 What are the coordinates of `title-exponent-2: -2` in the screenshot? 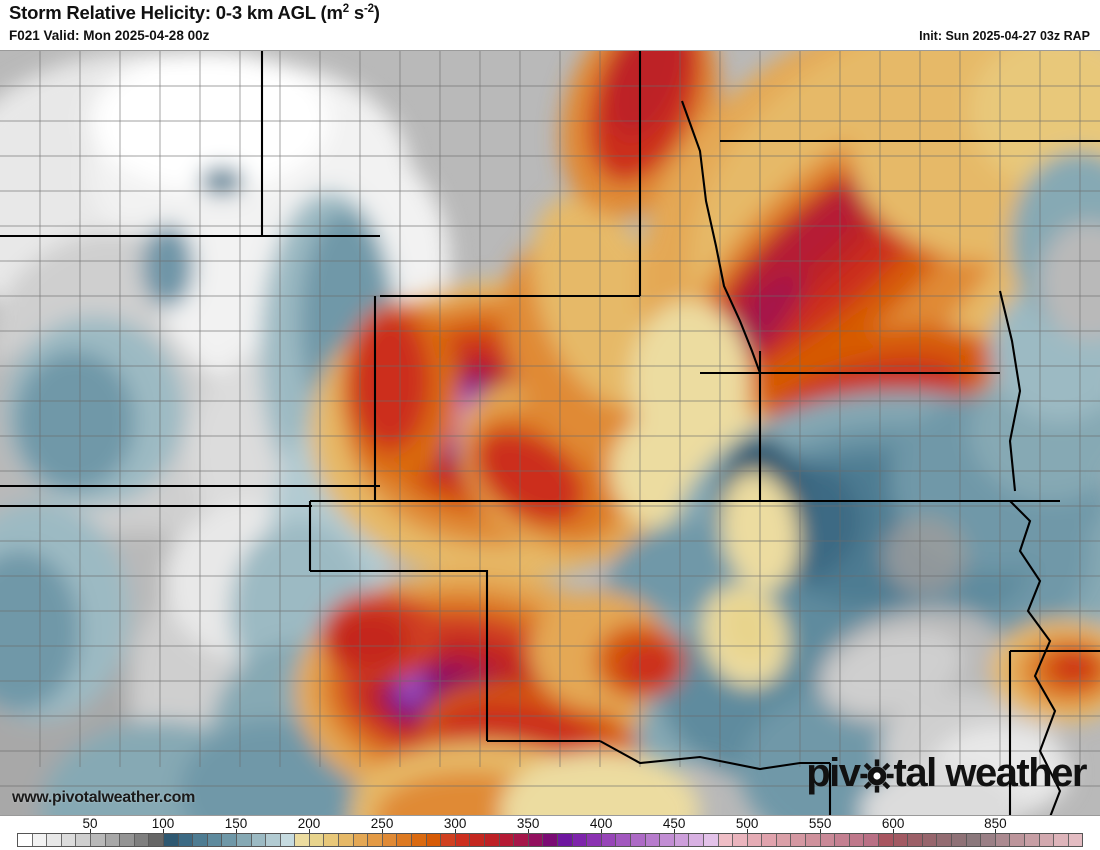 It's located at (368, 8).